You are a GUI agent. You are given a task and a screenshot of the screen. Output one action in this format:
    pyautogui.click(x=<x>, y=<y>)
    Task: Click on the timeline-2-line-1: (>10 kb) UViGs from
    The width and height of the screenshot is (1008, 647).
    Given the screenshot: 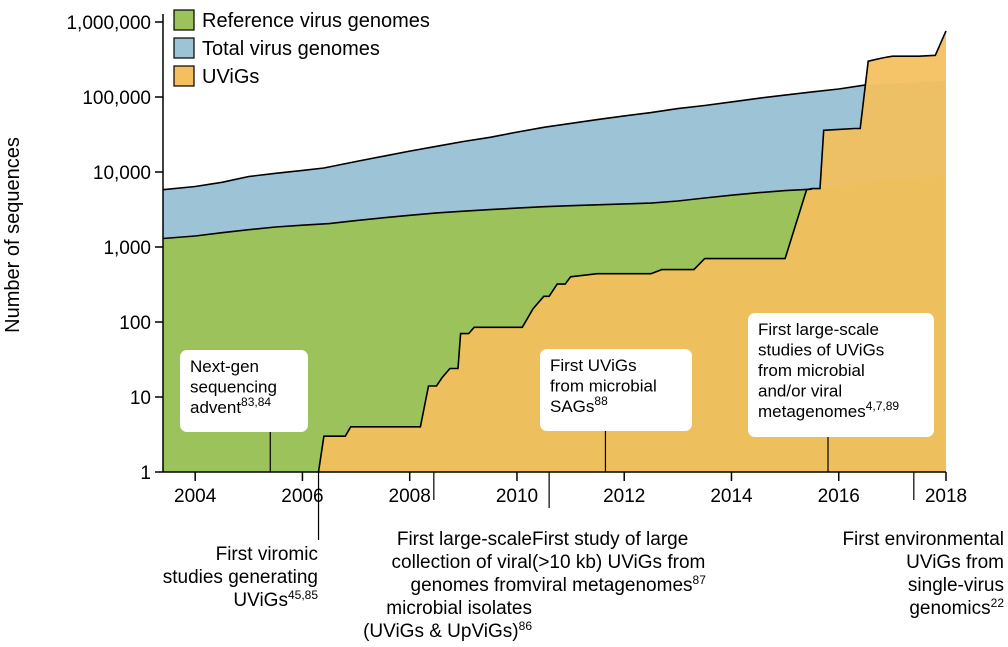 What is the action you would take?
    pyautogui.click(x=618, y=562)
    